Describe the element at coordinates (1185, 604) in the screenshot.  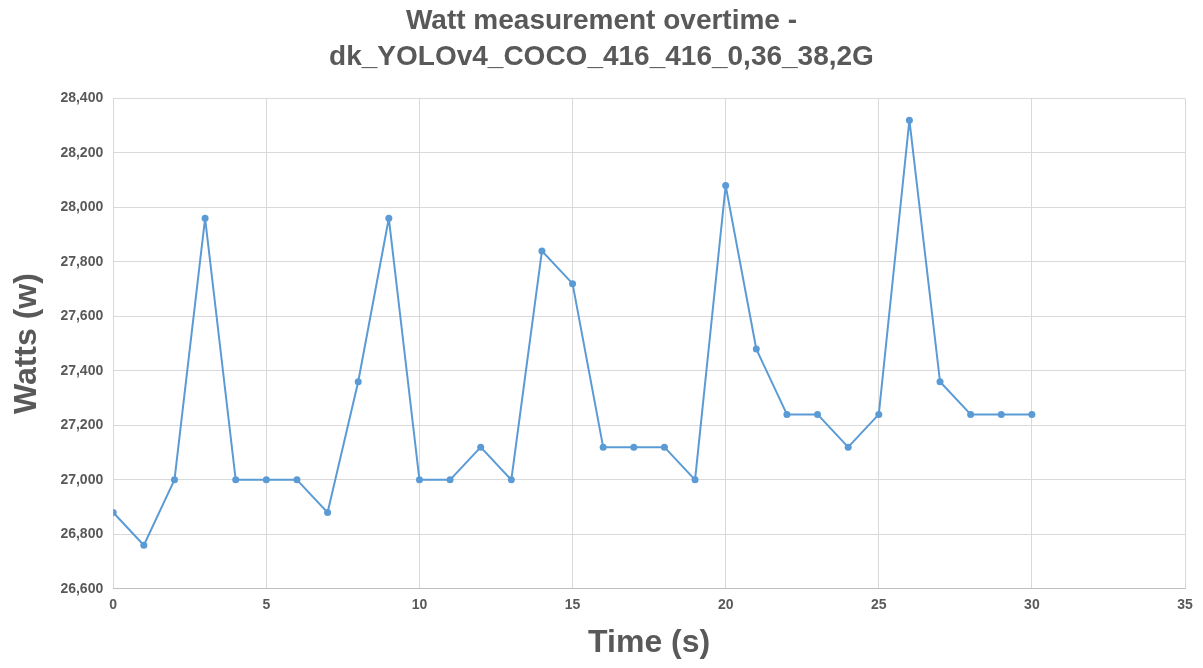
I see `x-tick-label: 35` at that location.